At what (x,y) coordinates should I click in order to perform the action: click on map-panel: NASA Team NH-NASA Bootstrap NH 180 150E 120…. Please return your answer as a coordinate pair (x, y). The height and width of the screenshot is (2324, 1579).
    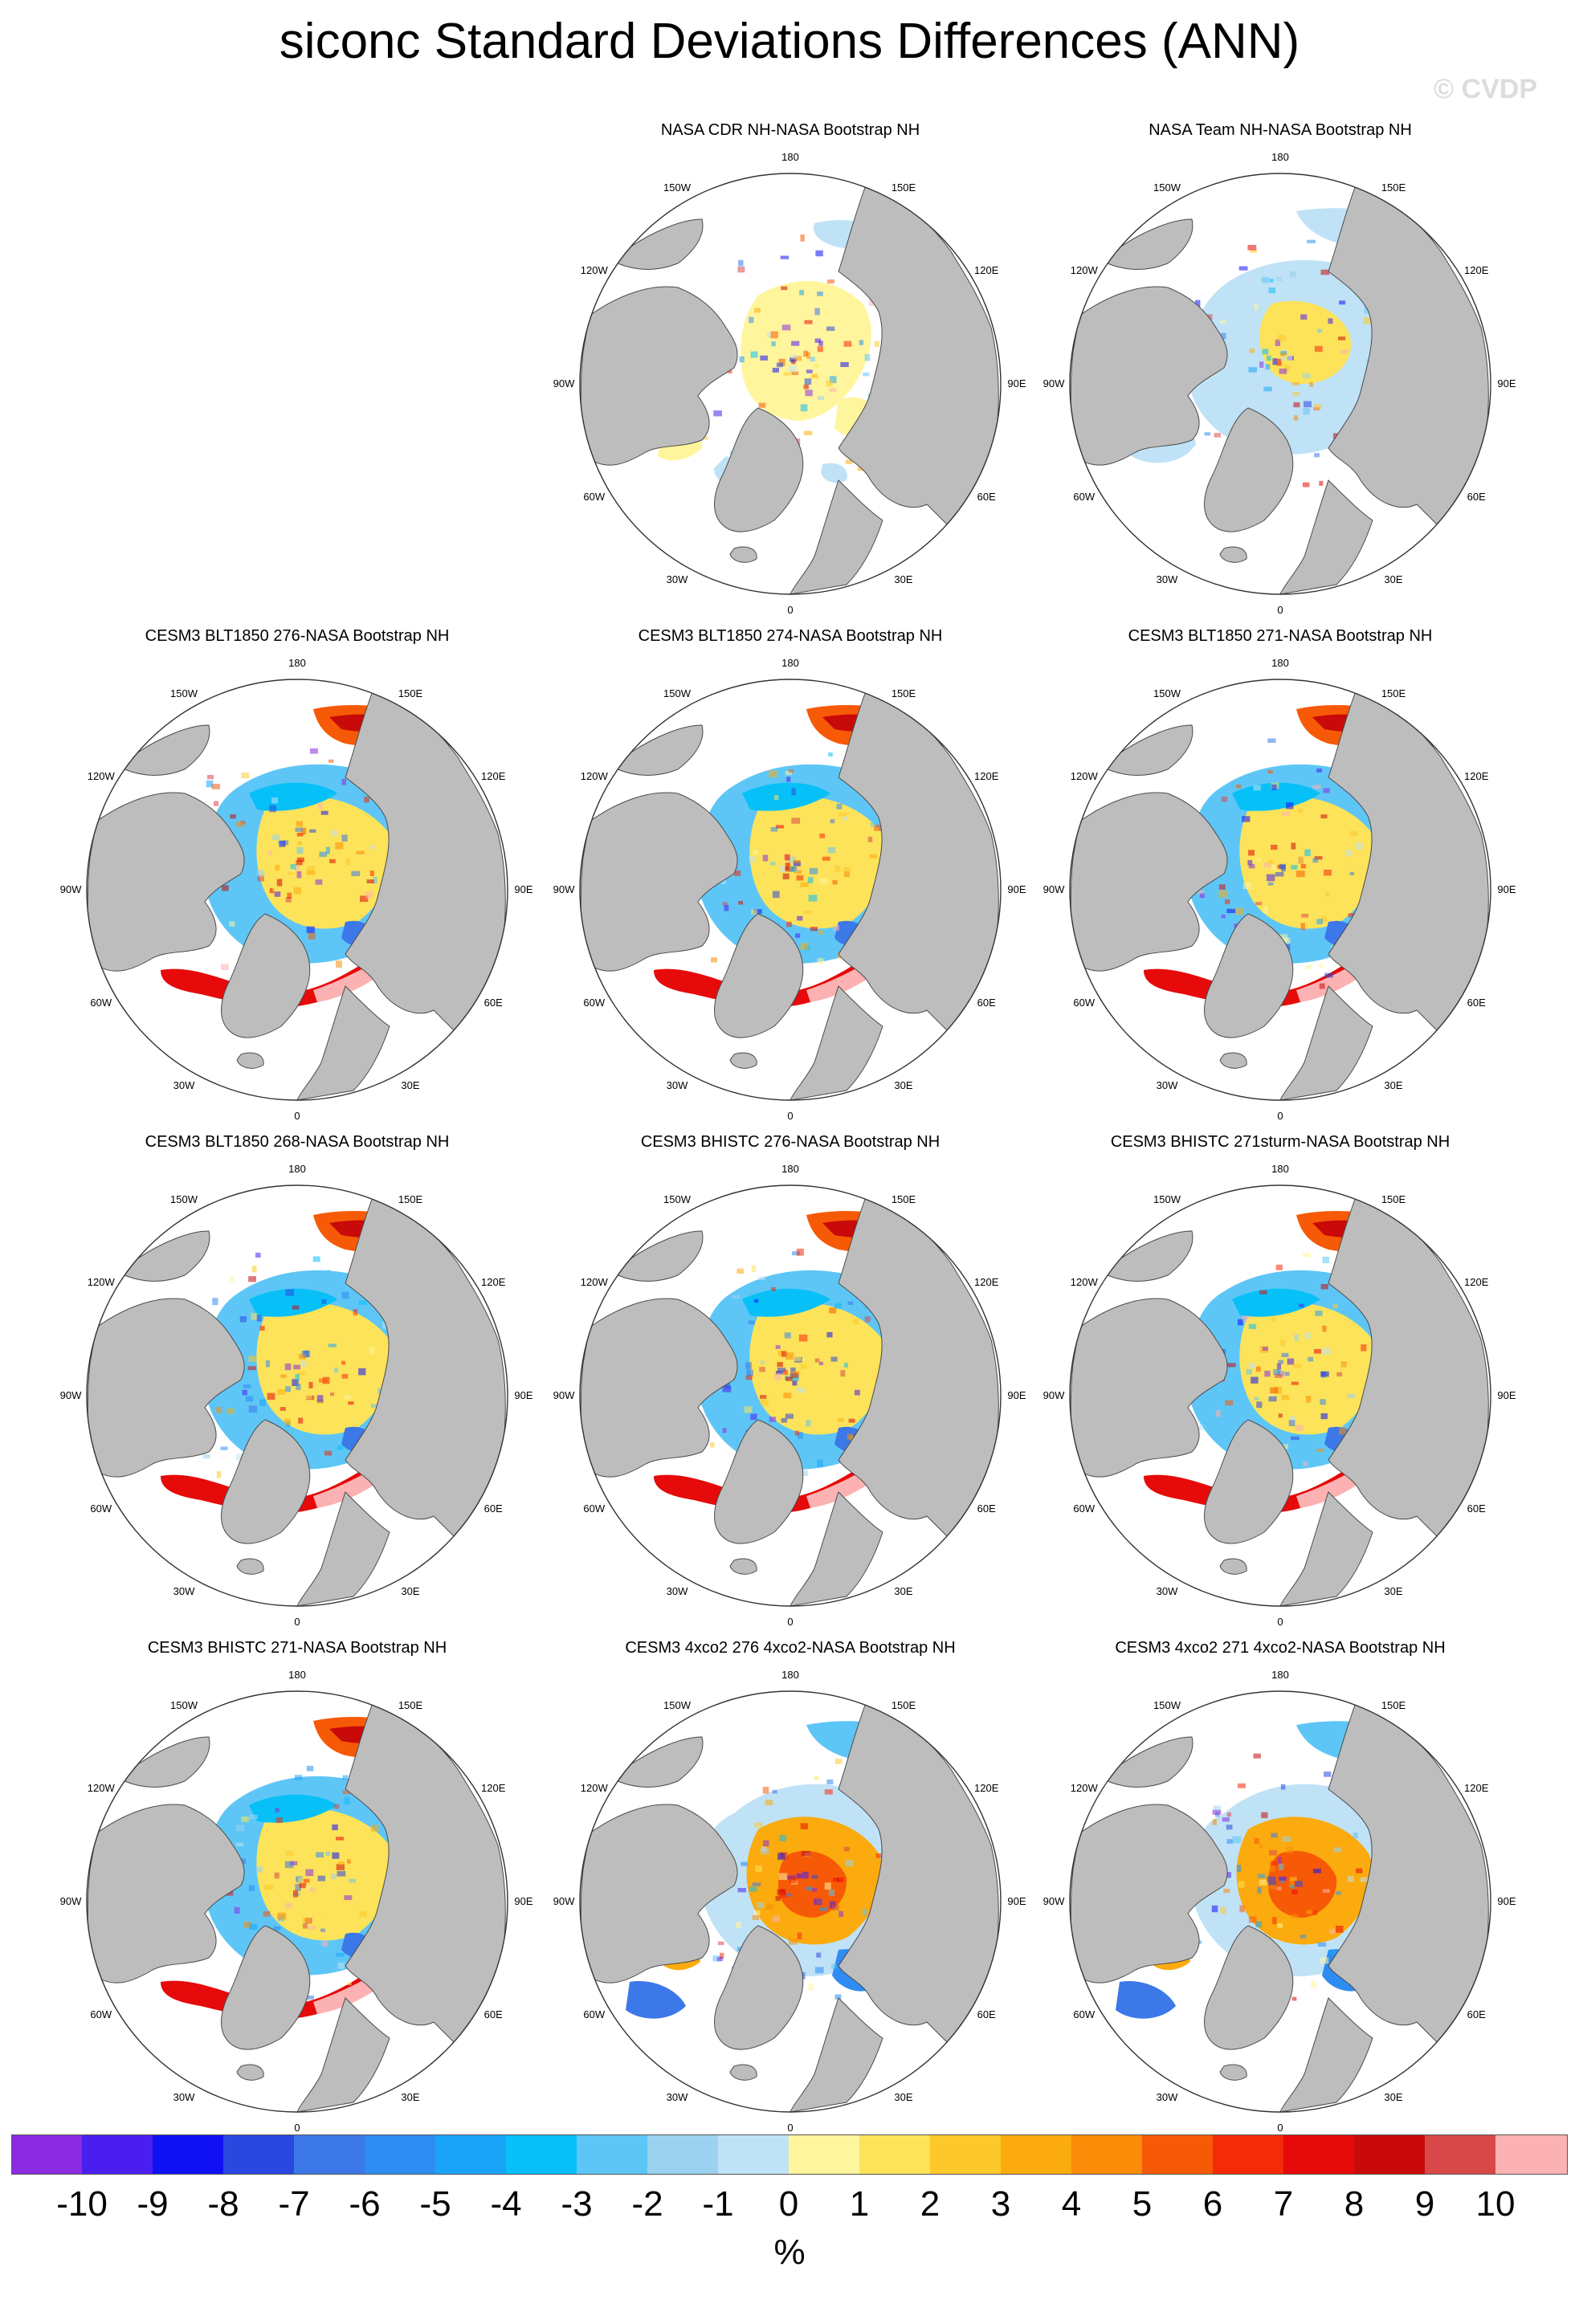
    Looking at the image, I should click on (1280, 368).